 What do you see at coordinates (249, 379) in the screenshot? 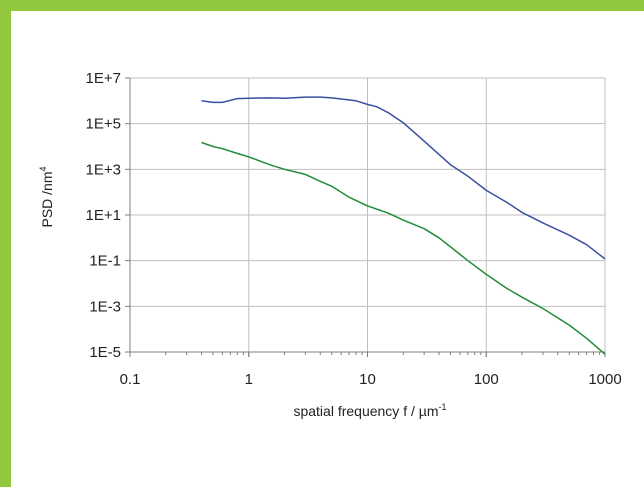
I see `x-tick-label: 1` at bounding box center [249, 379].